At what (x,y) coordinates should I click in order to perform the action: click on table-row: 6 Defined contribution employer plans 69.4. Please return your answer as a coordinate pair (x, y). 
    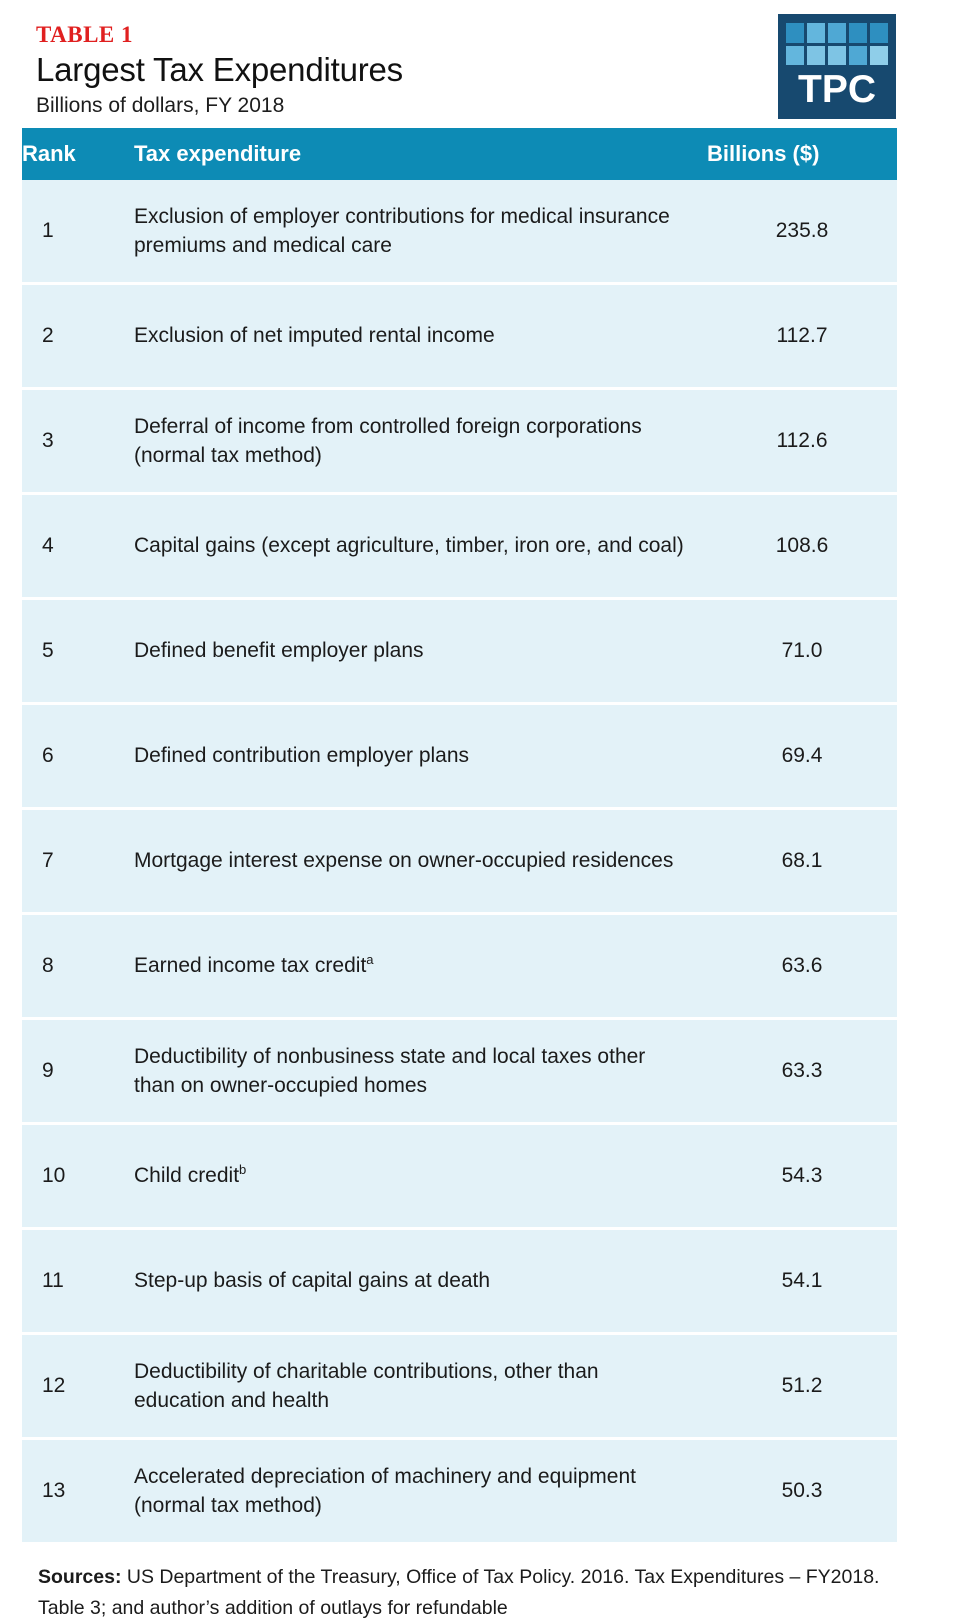
    Looking at the image, I should click on (459, 757).